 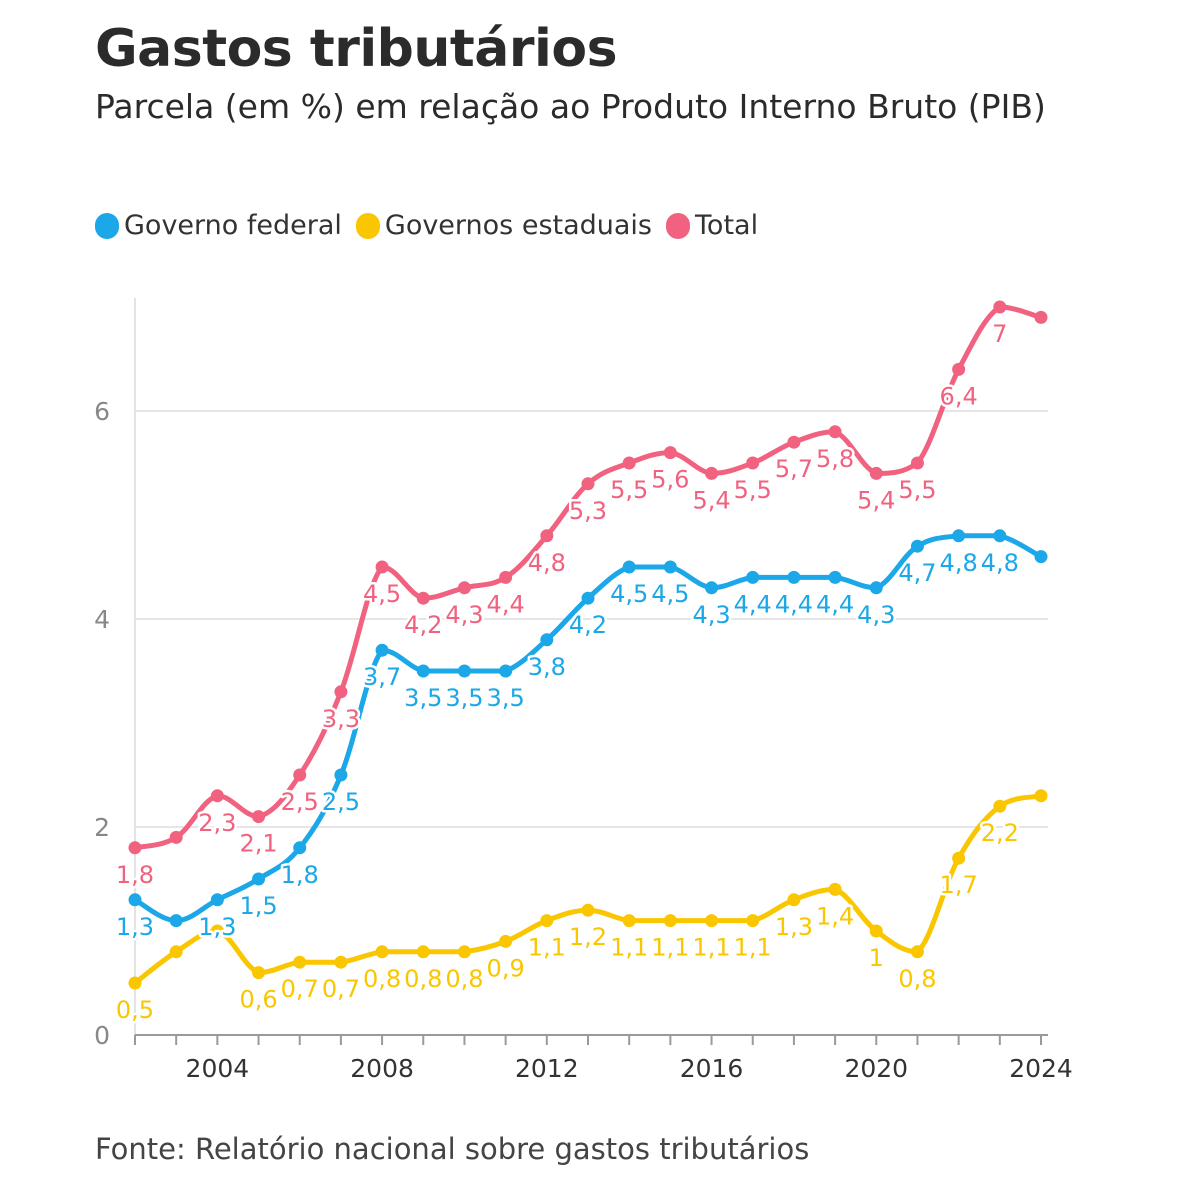 What do you see at coordinates (959, 885) in the screenshot?
I see `data-label-estaduais: 1,7` at bounding box center [959, 885].